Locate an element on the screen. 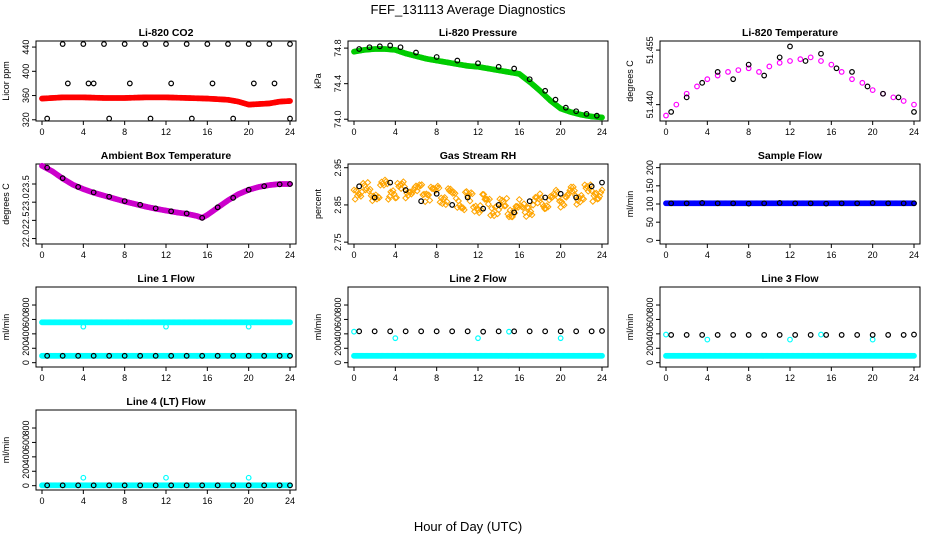 This screenshot has height=540, width=936. y-axis-label: degrees C is located at coordinates (630, 81).